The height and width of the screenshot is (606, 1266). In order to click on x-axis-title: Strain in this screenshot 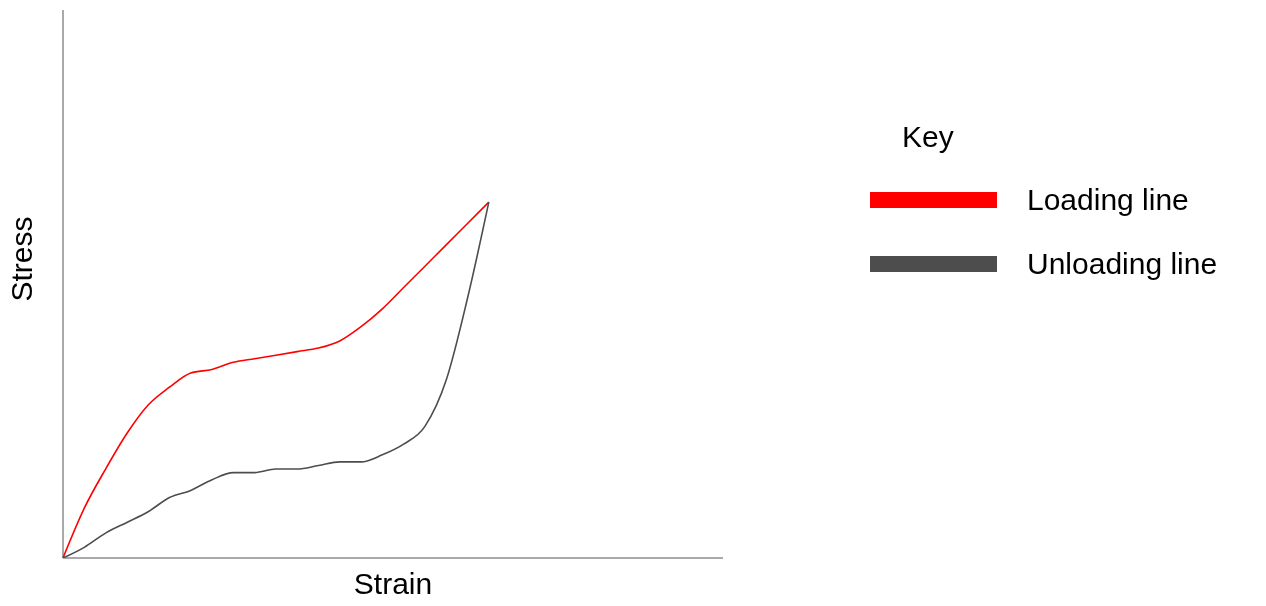, I will do `click(393, 583)`.